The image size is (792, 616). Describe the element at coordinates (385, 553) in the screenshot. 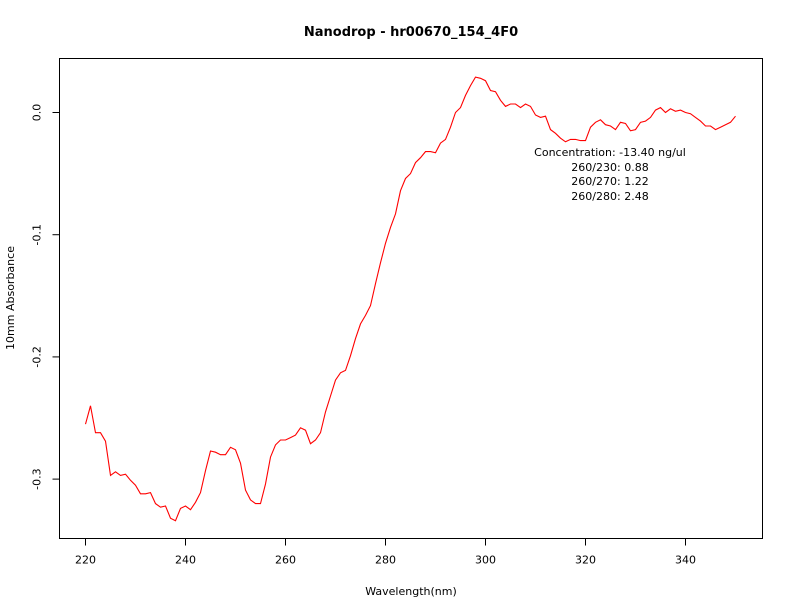

I see `x-axis: 220 240 260 280 300 320 340` at that location.